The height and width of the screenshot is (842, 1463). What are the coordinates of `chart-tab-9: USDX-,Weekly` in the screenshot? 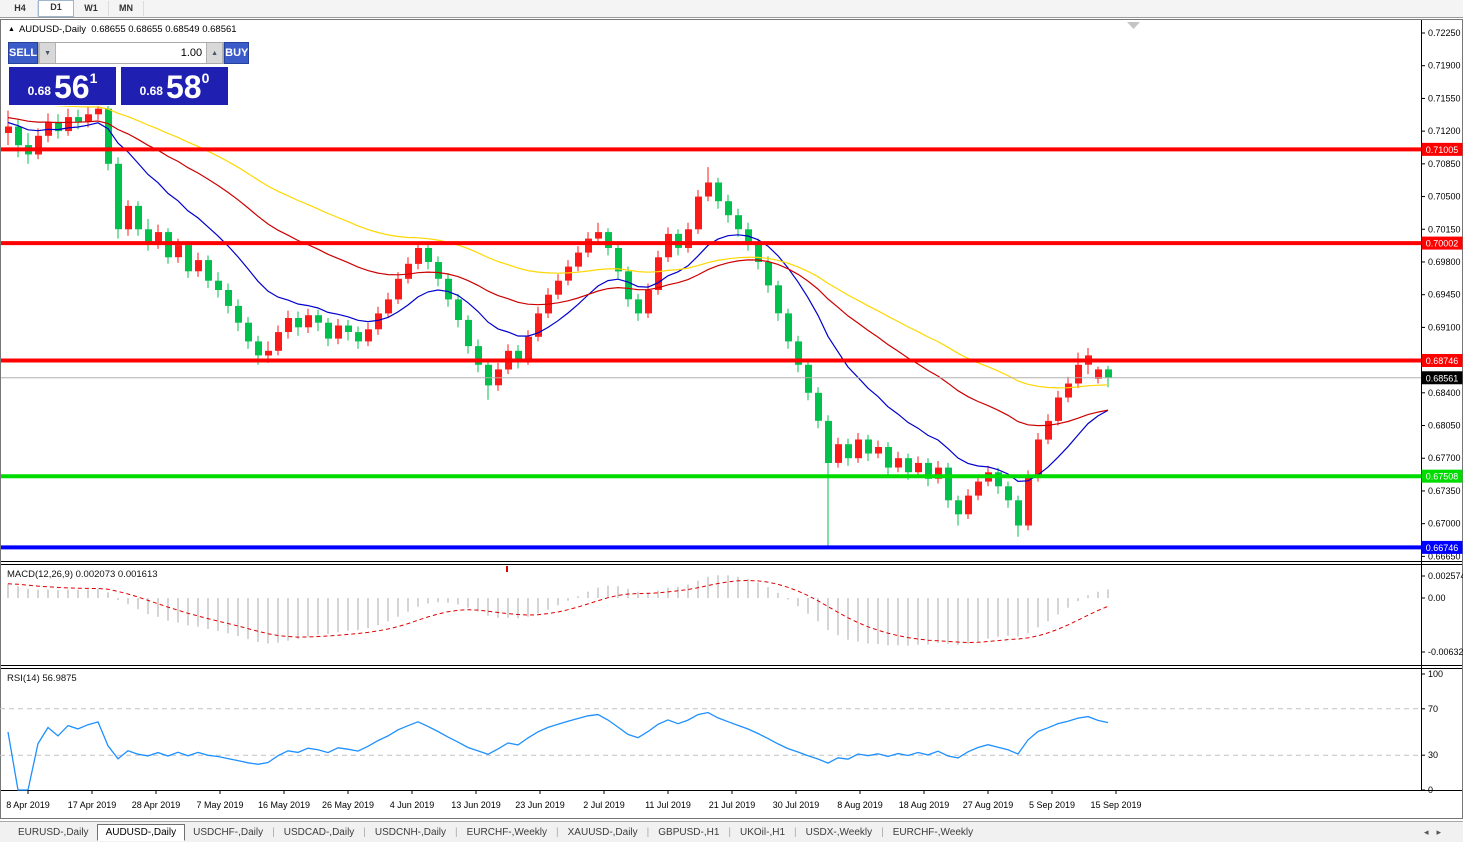 It's located at (839, 832).